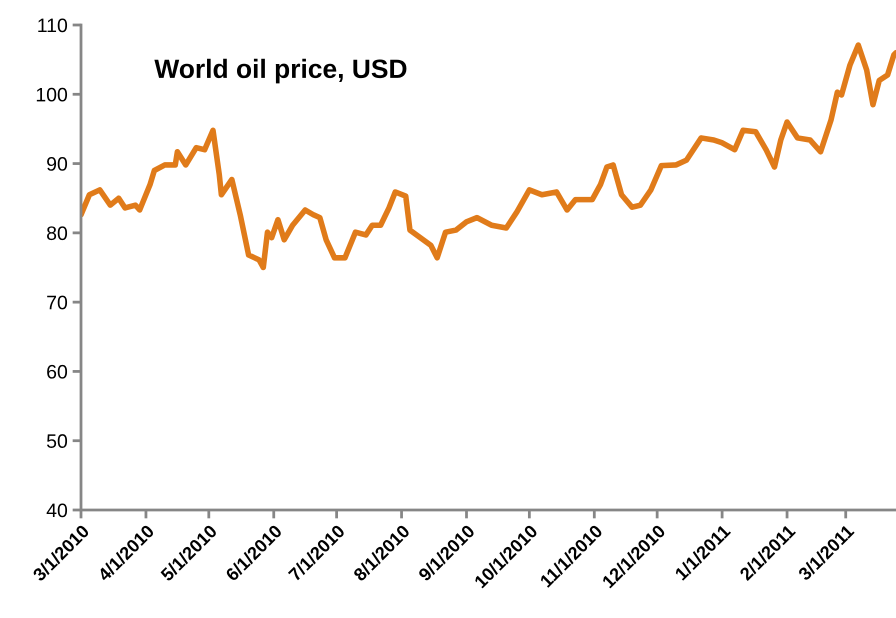 The image size is (896, 618). What do you see at coordinates (52, 95) in the screenshot?
I see `y-tick-label: 100` at bounding box center [52, 95].